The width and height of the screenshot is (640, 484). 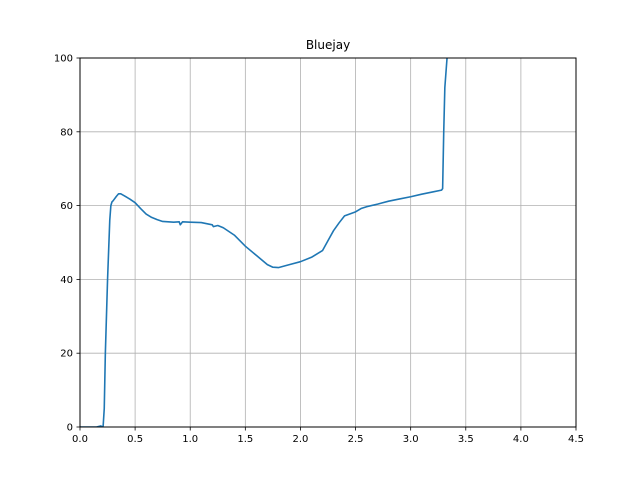 I want to click on x-tick-label: 2.5, so click(x=356, y=439).